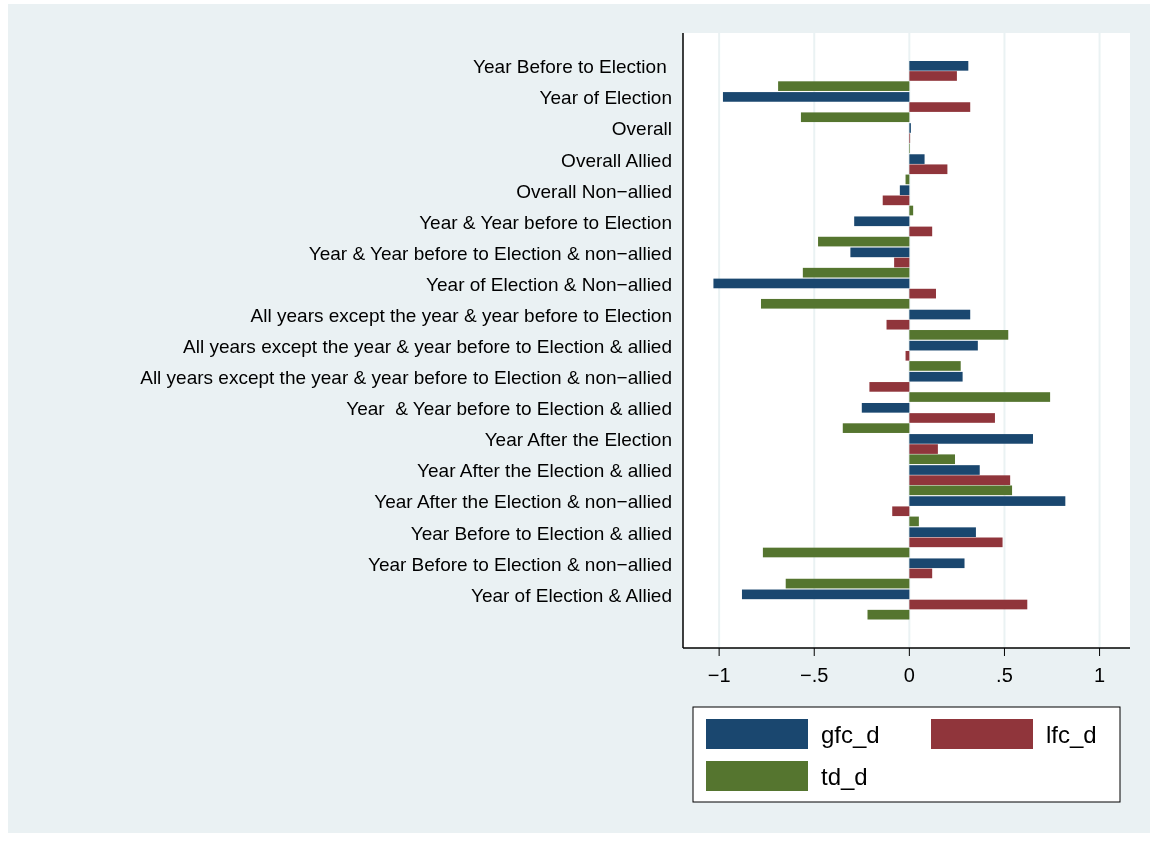 This screenshot has height=841, width=1158. What do you see at coordinates (461, 315) in the screenshot?
I see `y-tick-label: All years except the year & year before to Election` at bounding box center [461, 315].